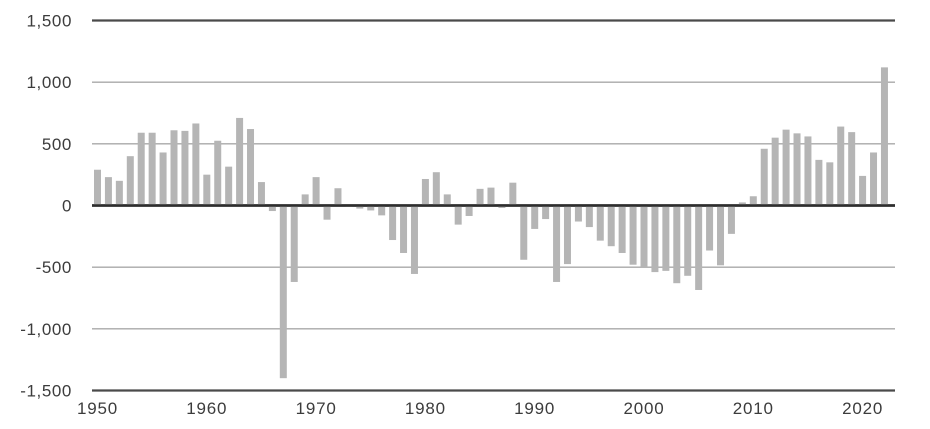 The height and width of the screenshot is (429, 930). Describe the element at coordinates (119, 193) in the screenshot. I see `bar-year-1952` at that location.